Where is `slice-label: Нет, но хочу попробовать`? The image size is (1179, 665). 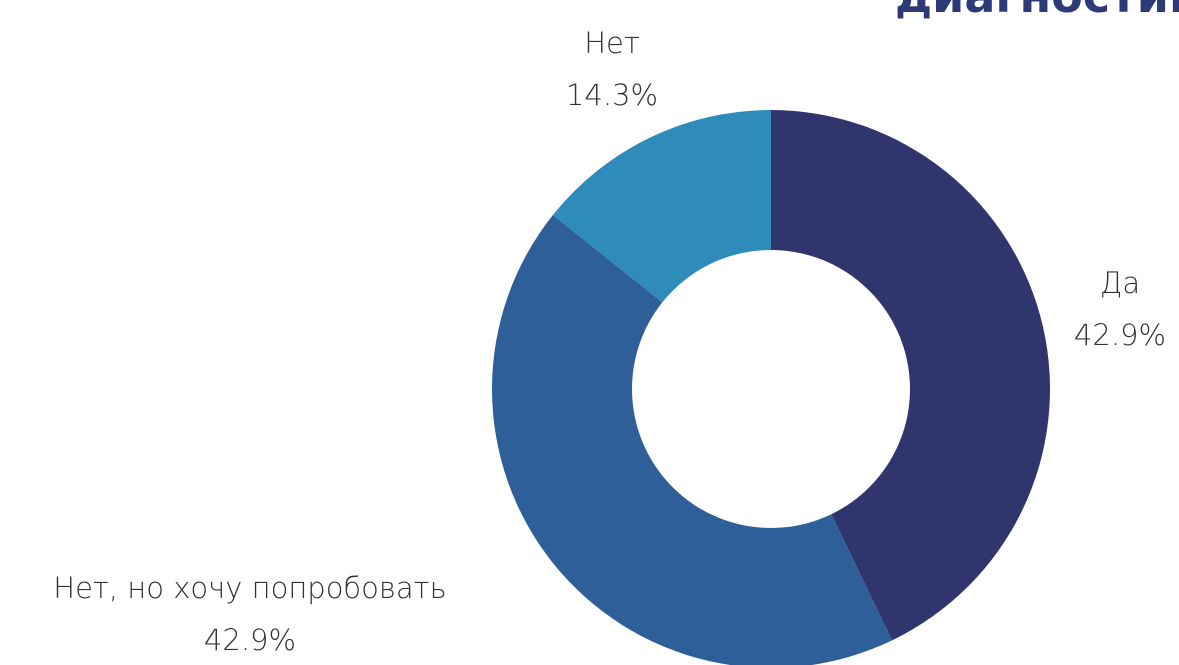
slice-label: Нет, но хочу попробовать is located at coordinates (249, 588).